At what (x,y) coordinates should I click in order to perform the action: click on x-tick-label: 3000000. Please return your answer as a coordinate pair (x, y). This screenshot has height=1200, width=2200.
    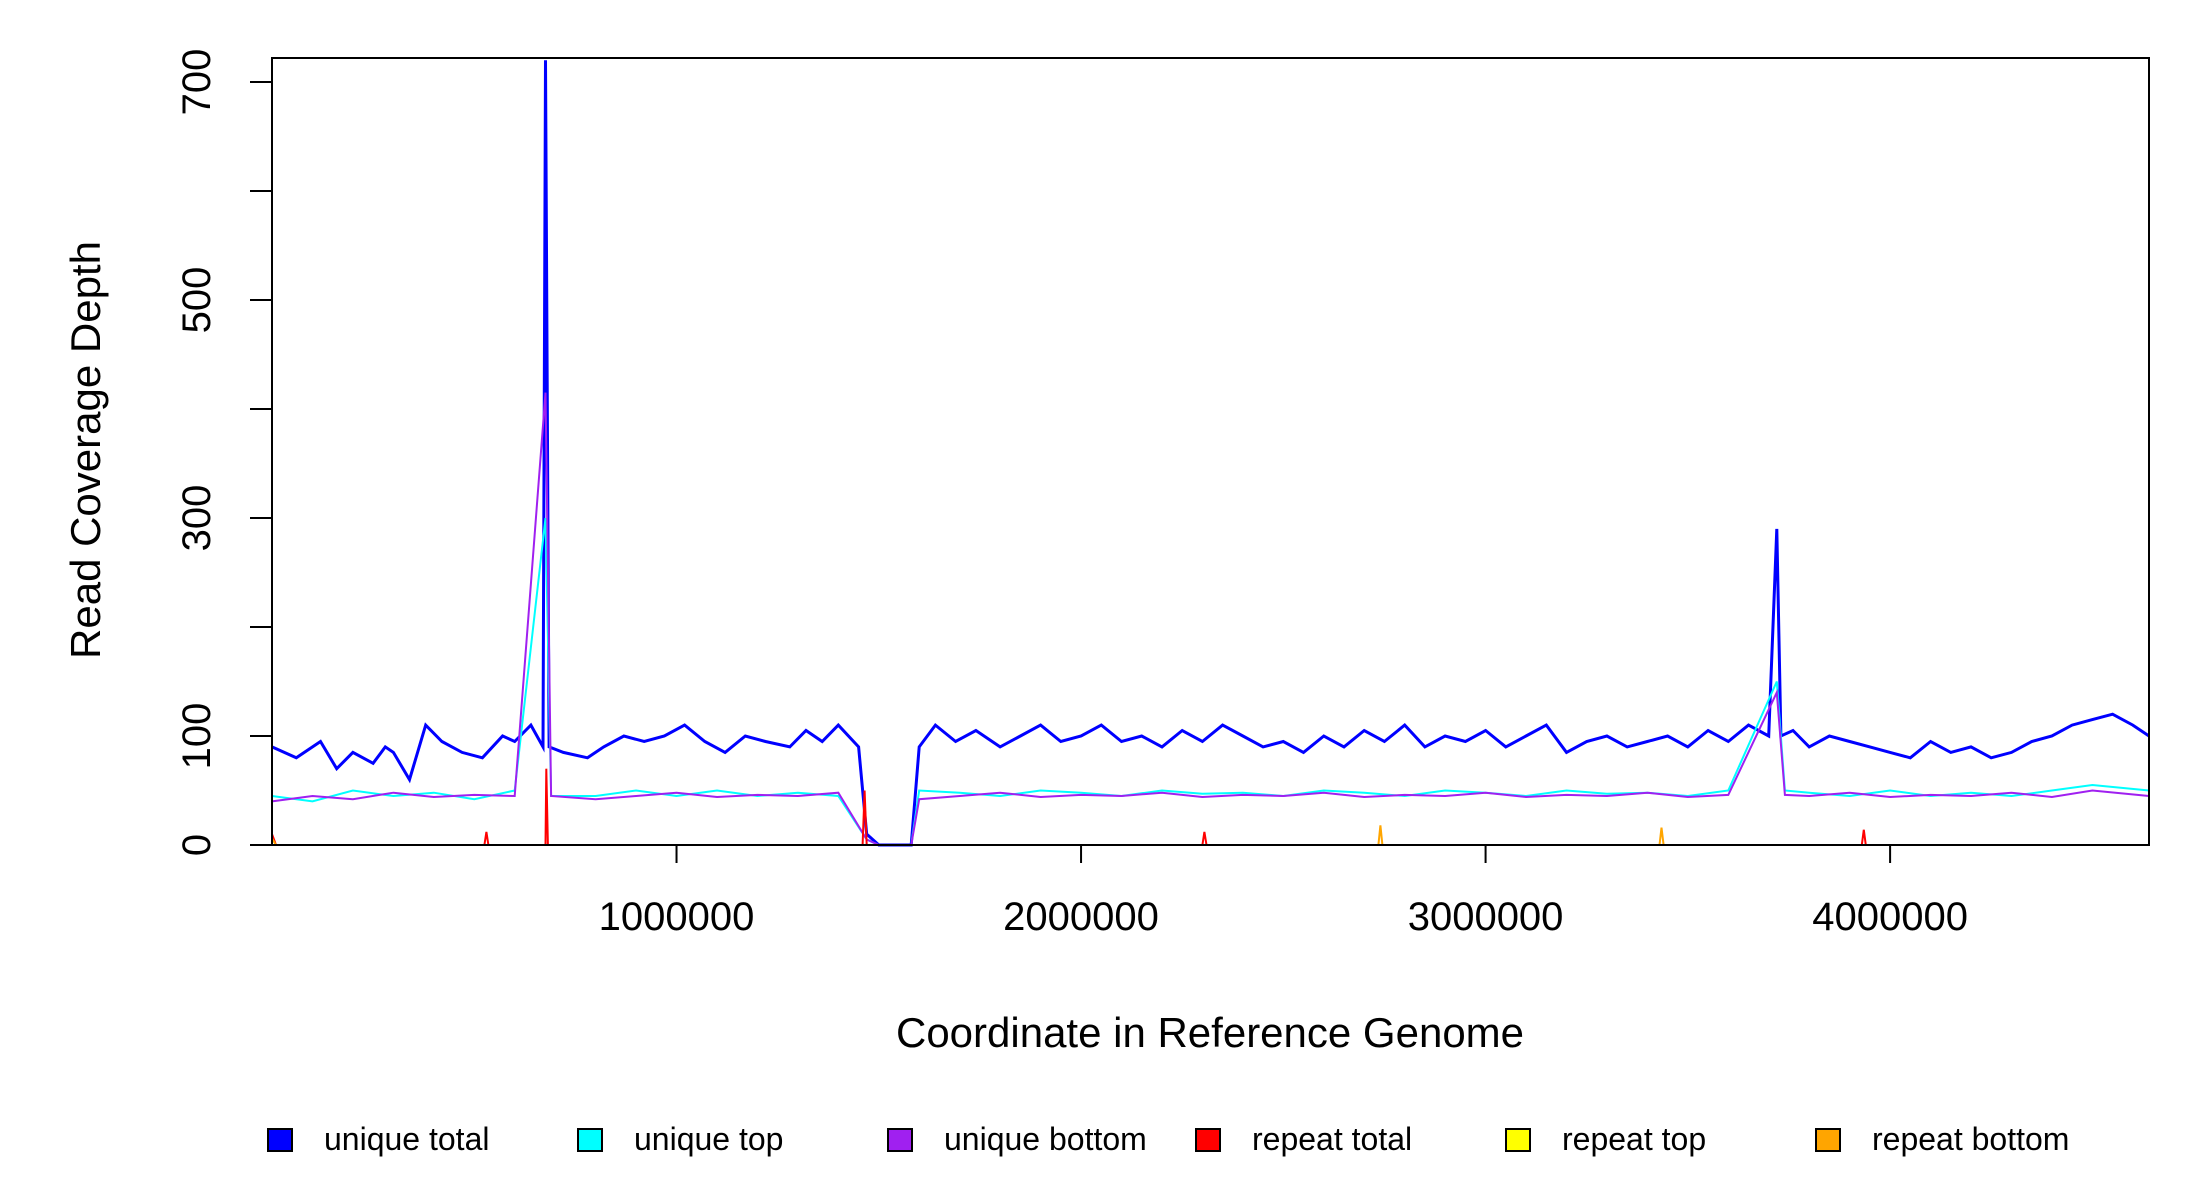
    Looking at the image, I should click on (1486, 917).